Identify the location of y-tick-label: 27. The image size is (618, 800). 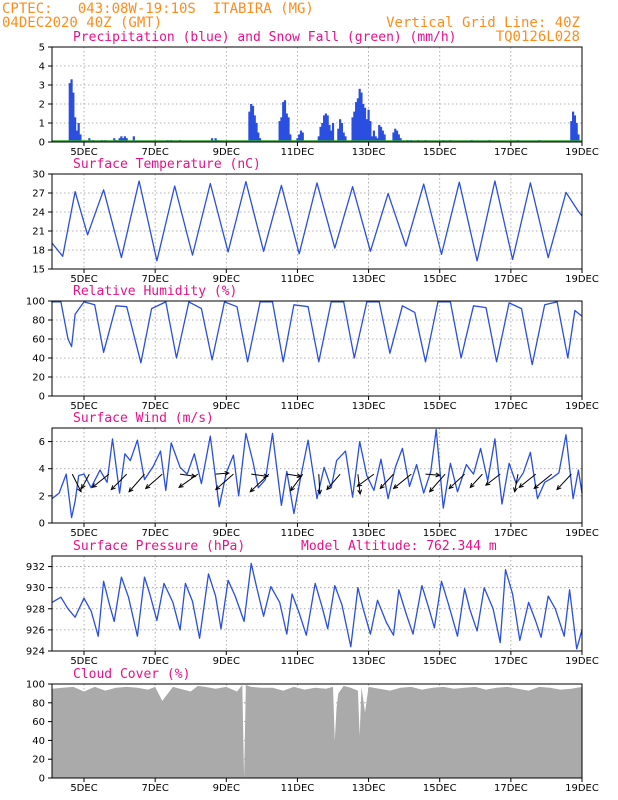
(38, 194).